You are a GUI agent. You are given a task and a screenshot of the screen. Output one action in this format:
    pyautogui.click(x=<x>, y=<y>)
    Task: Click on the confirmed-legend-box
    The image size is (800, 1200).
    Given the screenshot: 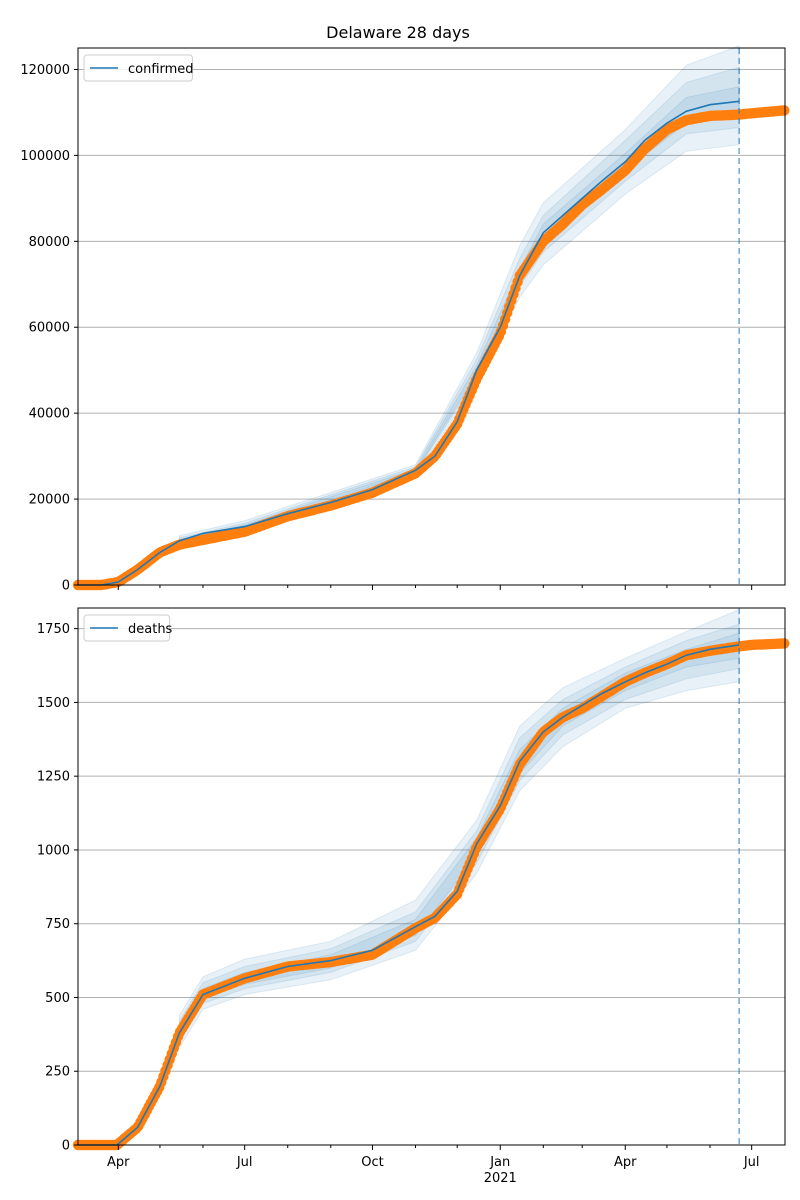 What is the action you would take?
    pyautogui.click(x=138, y=68)
    